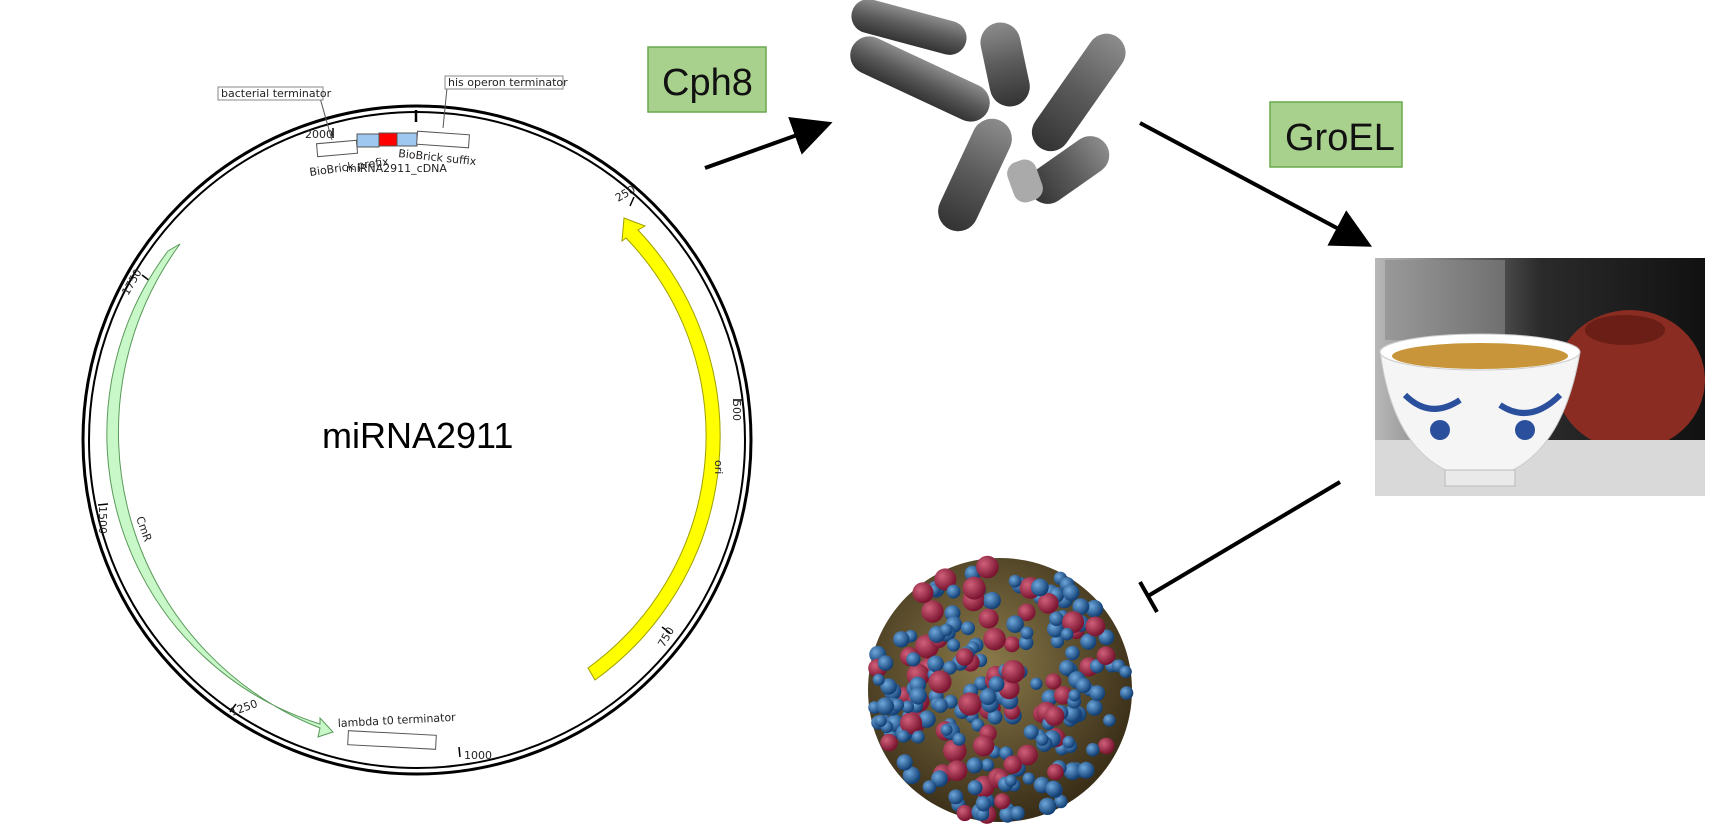 This screenshot has height=840, width=1715. What do you see at coordinates (276, 93) in the screenshot?
I see `bacterial-terminator-label: bacterial terminator` at bounding box center [276, 93].